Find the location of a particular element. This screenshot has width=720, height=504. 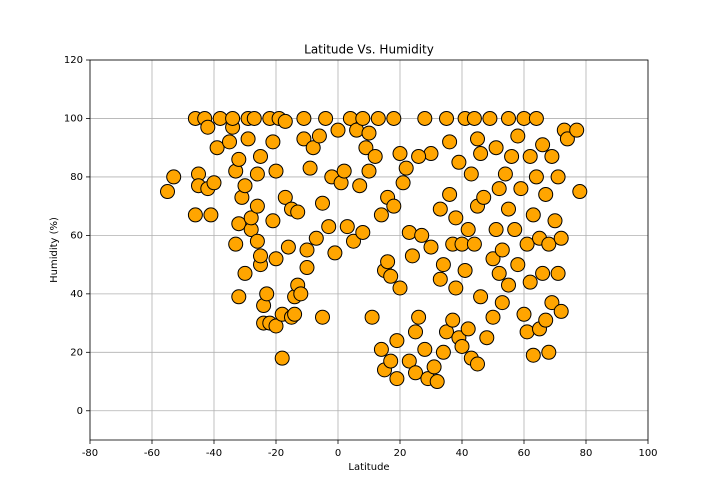

y-tick-label: 120 is located at coordinates (73, 60).